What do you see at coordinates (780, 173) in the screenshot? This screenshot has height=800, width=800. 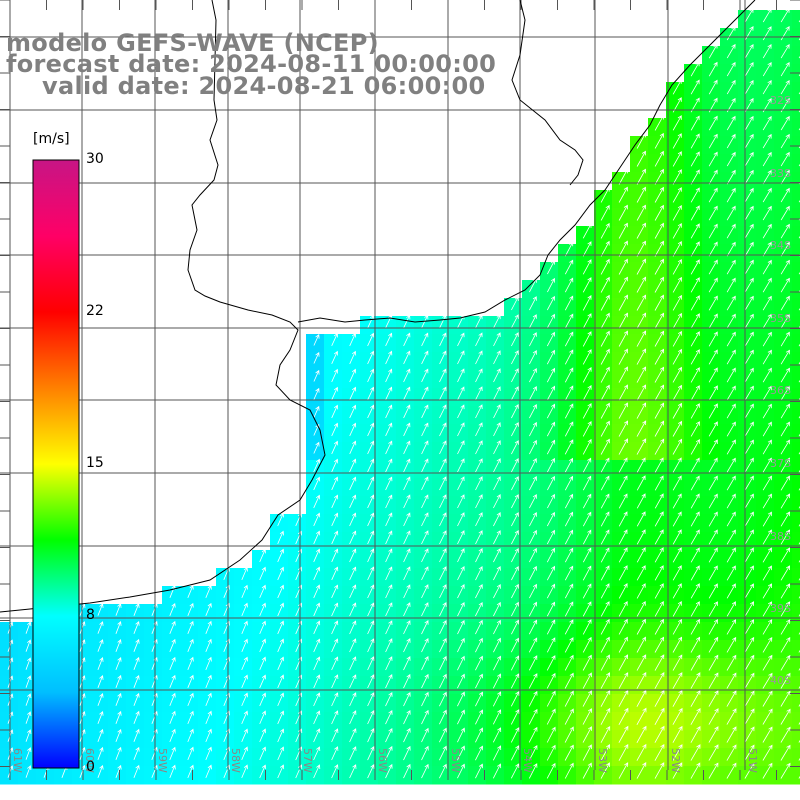 I see `lat-label: 33S` at bounding box center [780, 173].